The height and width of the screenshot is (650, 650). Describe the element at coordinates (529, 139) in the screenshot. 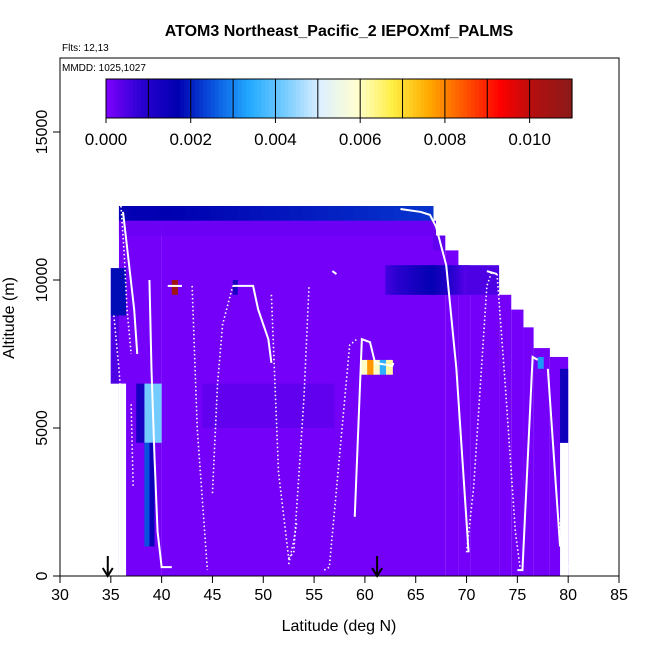

I see `colorbar-tick-label: 0.010` at that location.